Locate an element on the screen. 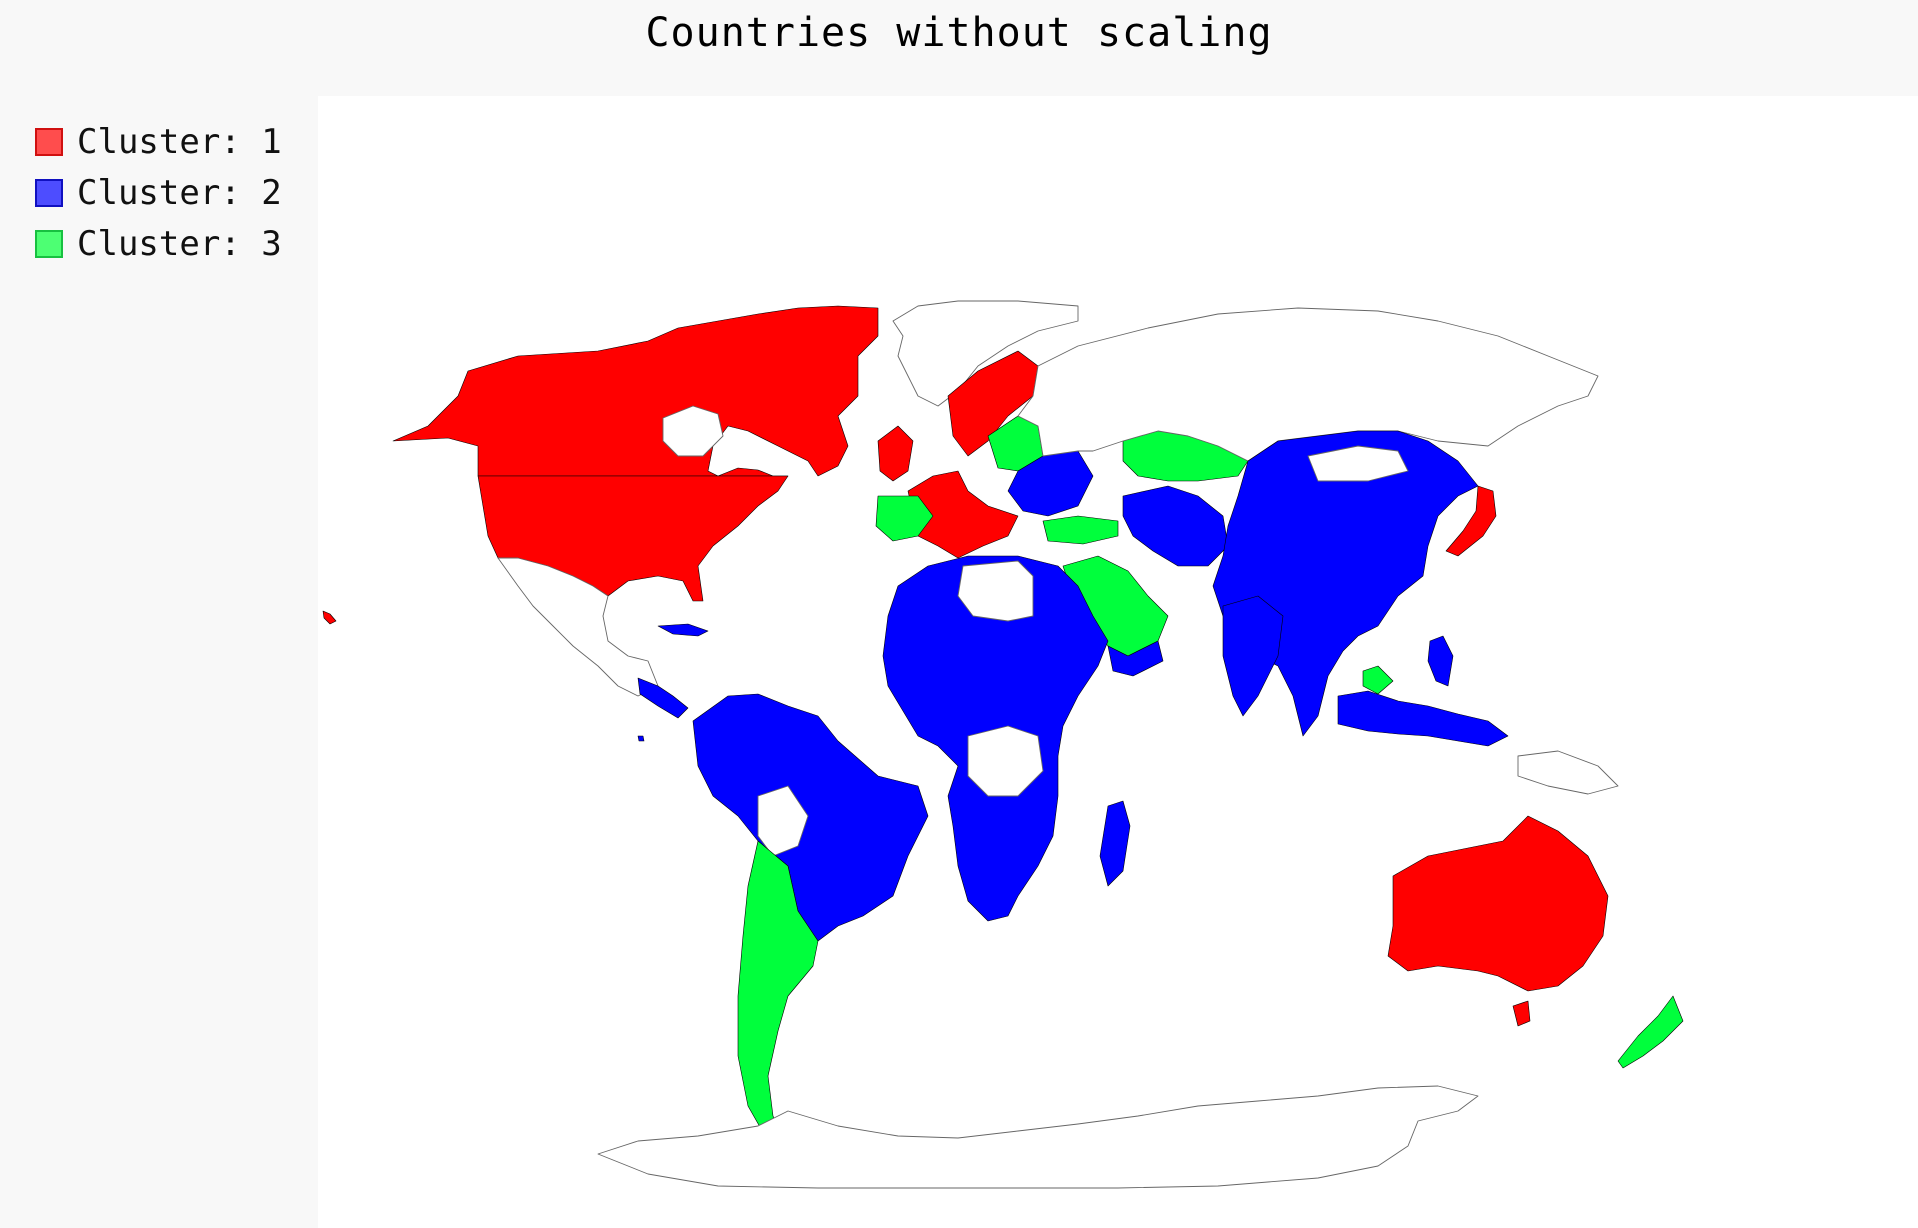  legend-item-cluster-2: Cluster: 2 is located at coordinates (158, 192).